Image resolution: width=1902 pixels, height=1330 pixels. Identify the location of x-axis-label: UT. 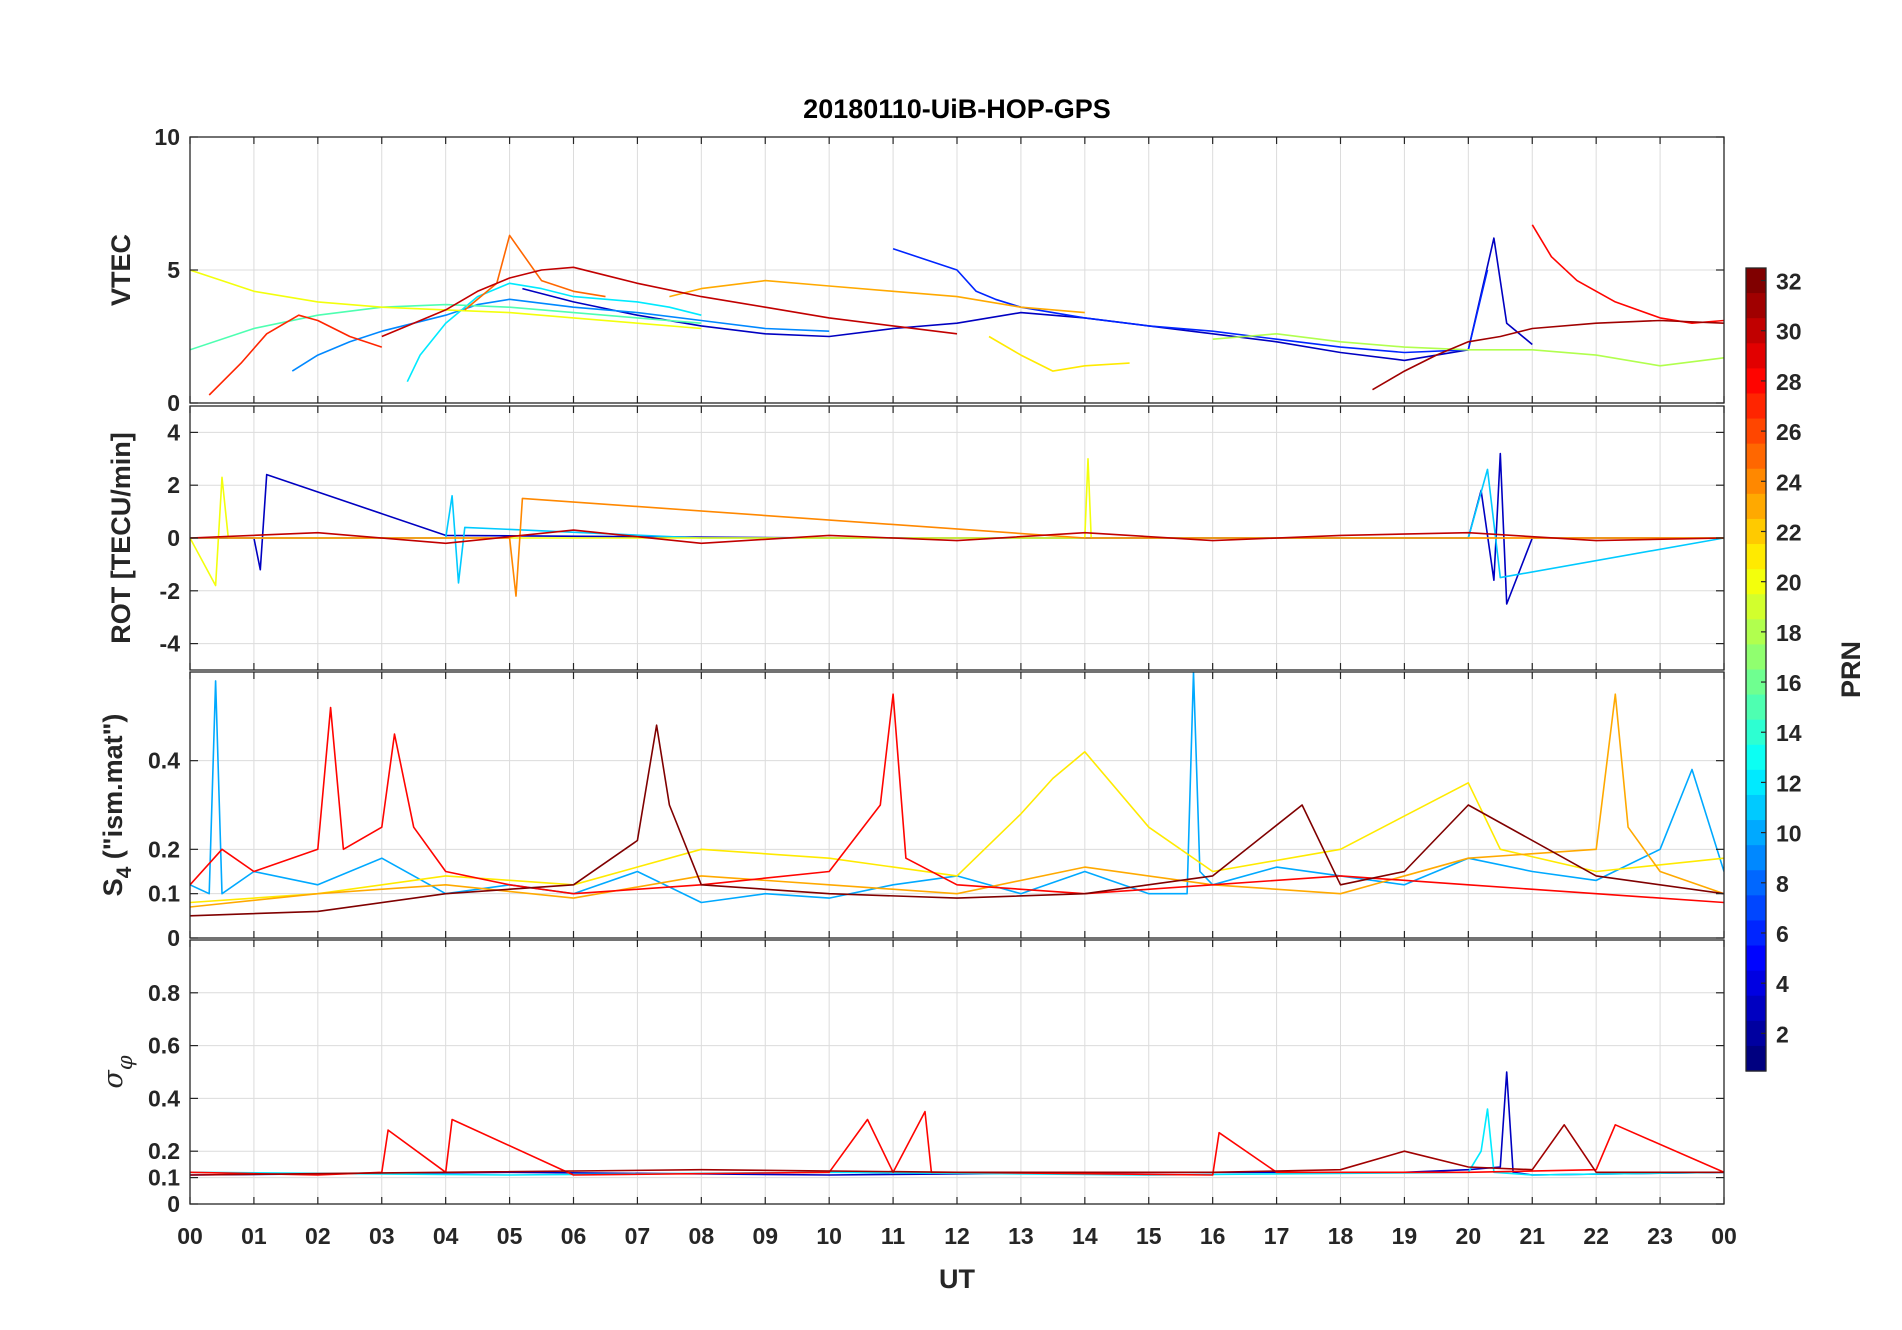
(957, 1279).